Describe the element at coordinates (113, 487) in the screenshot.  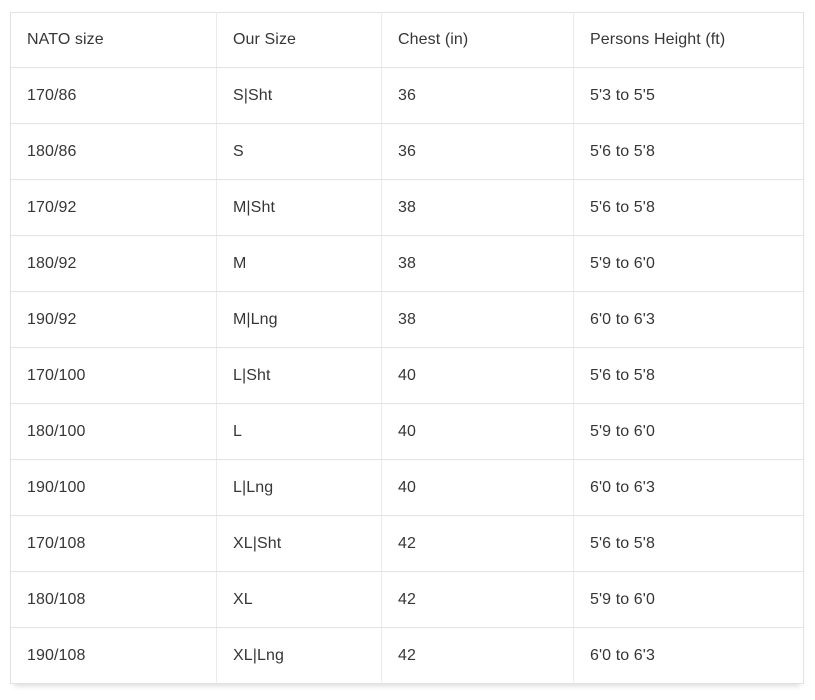
I see `cell-nato-size: 190/100` at that location.